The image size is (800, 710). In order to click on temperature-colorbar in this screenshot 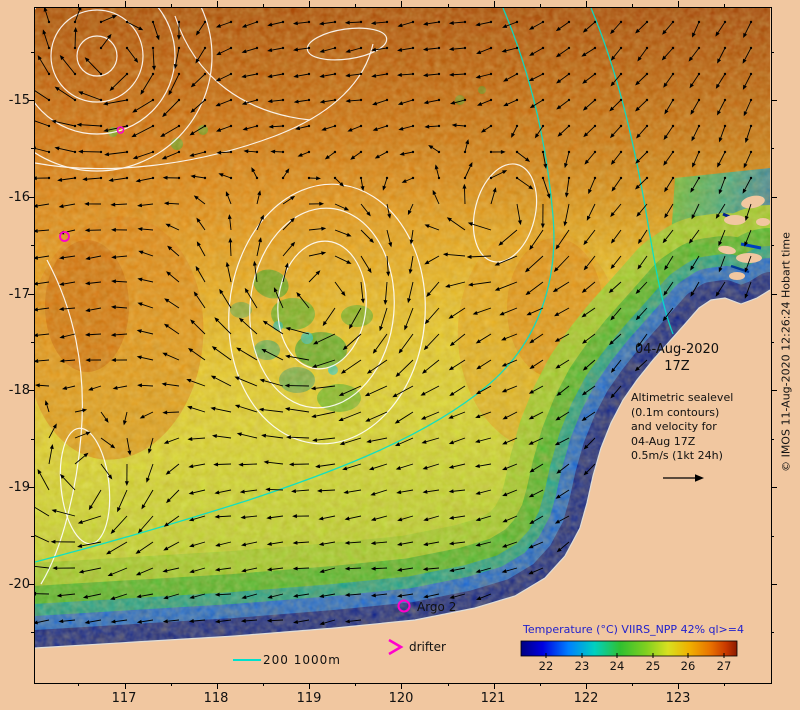, I will do `click(629, 649)`.